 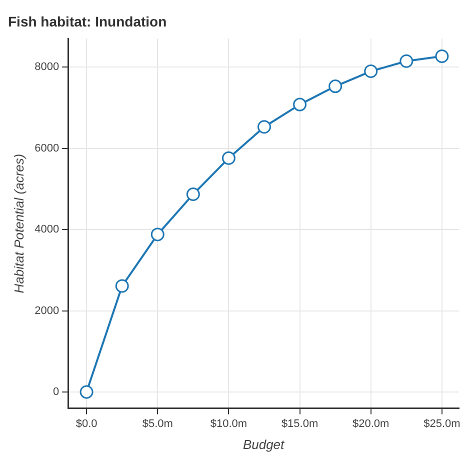 What do you see at coordinates (56, 392) in the screenshot?
I see `y-tick-label: 0` at bounding box center [56, 392].